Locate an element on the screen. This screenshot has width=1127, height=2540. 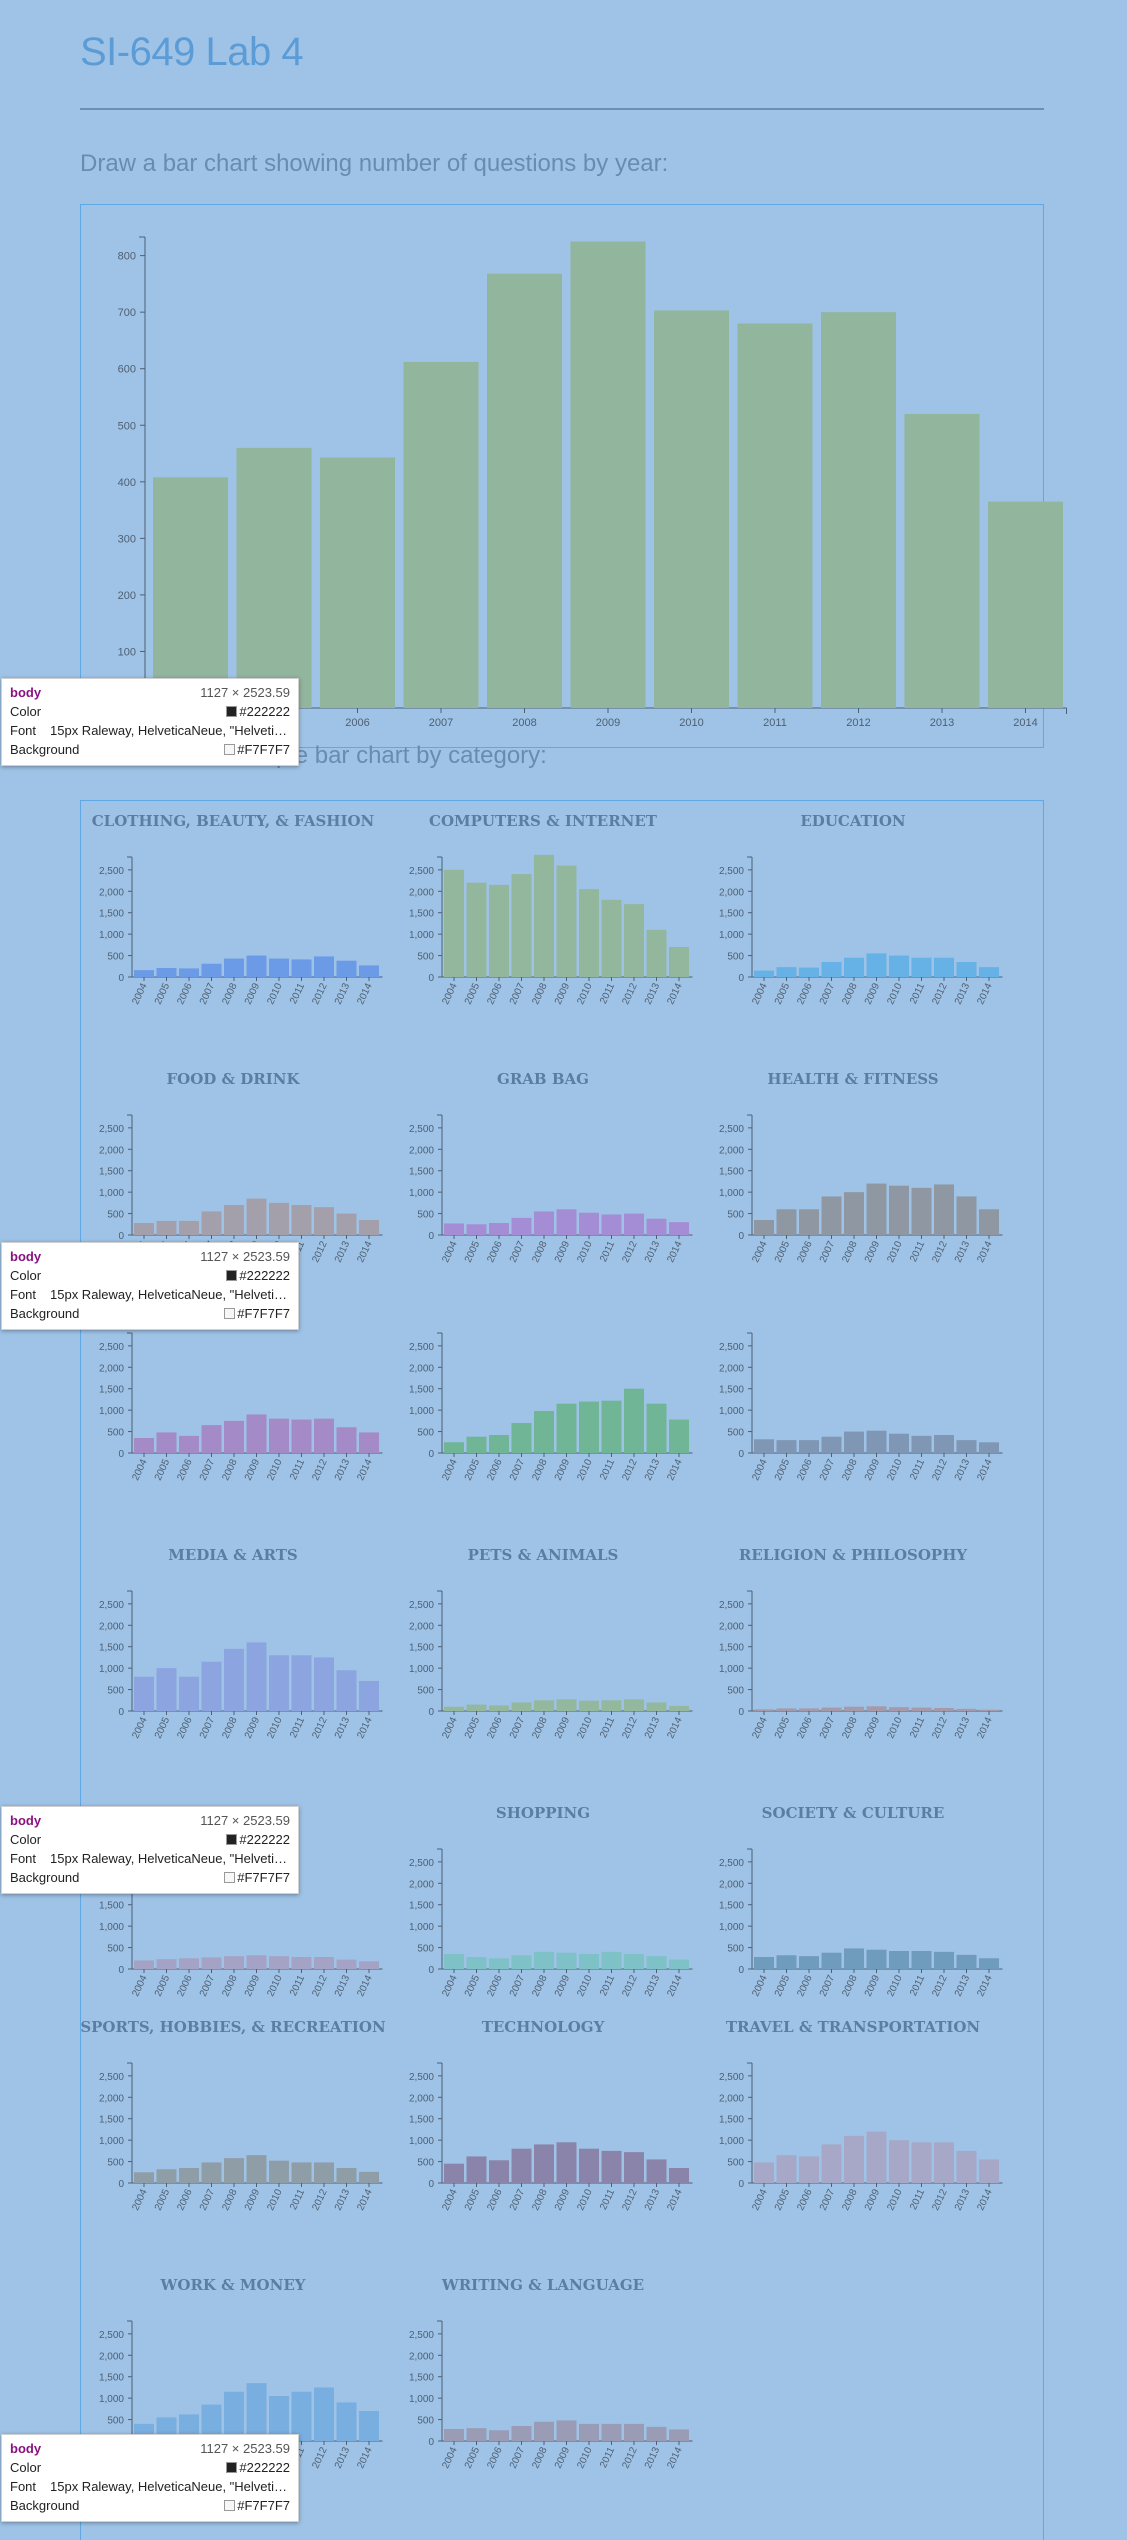
category-title: EDUCATION is located at coordinates (853, 821).